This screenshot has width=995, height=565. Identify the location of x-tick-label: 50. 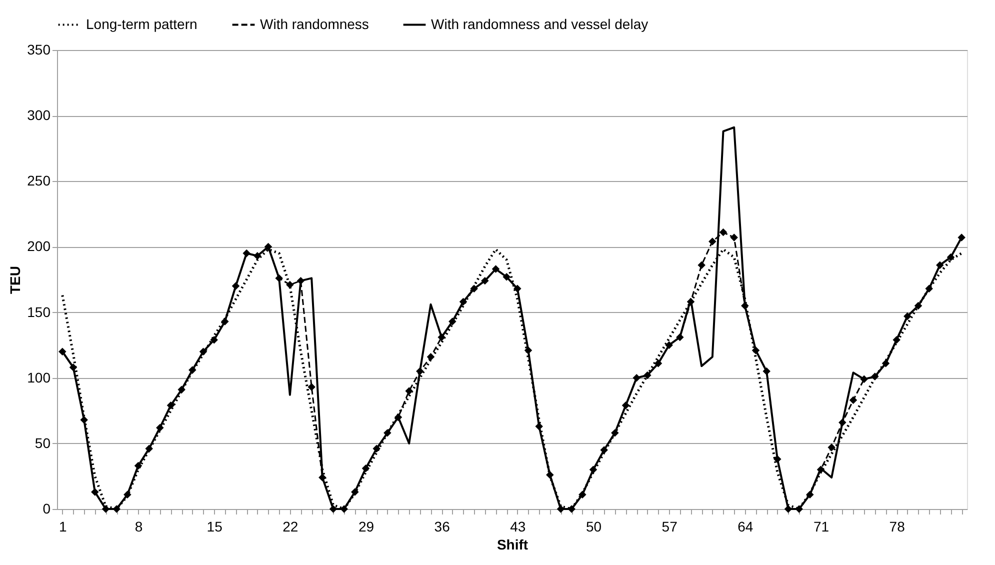
(594, 526).